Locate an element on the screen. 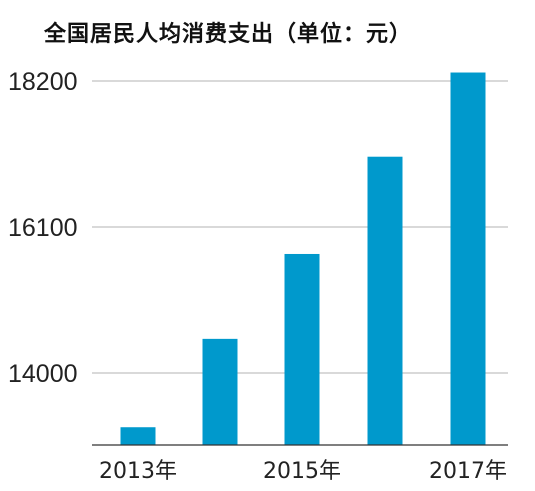 The image size is (535, 491). y-tick-labels: 14000 16100 18200 is located at coordinates (43, 228).